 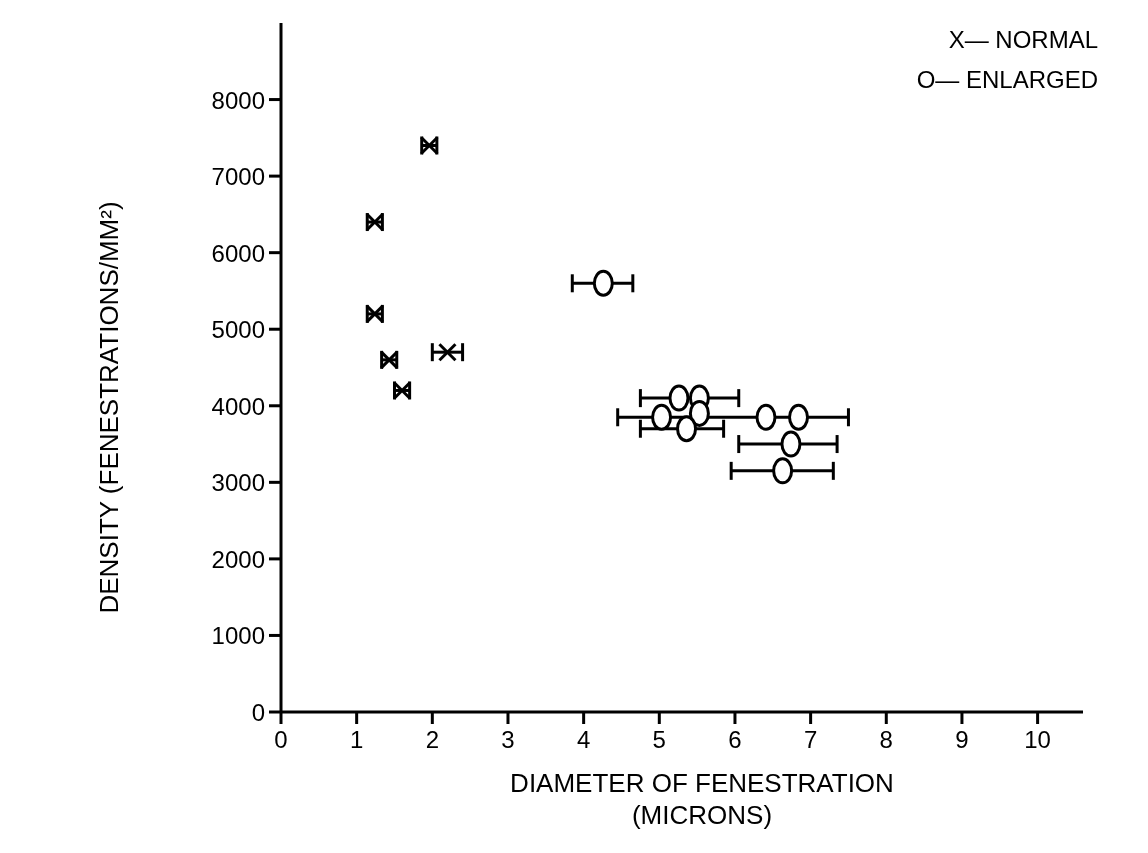 I want to click on y-tick-label: 5000, so click(x=238, y=330).